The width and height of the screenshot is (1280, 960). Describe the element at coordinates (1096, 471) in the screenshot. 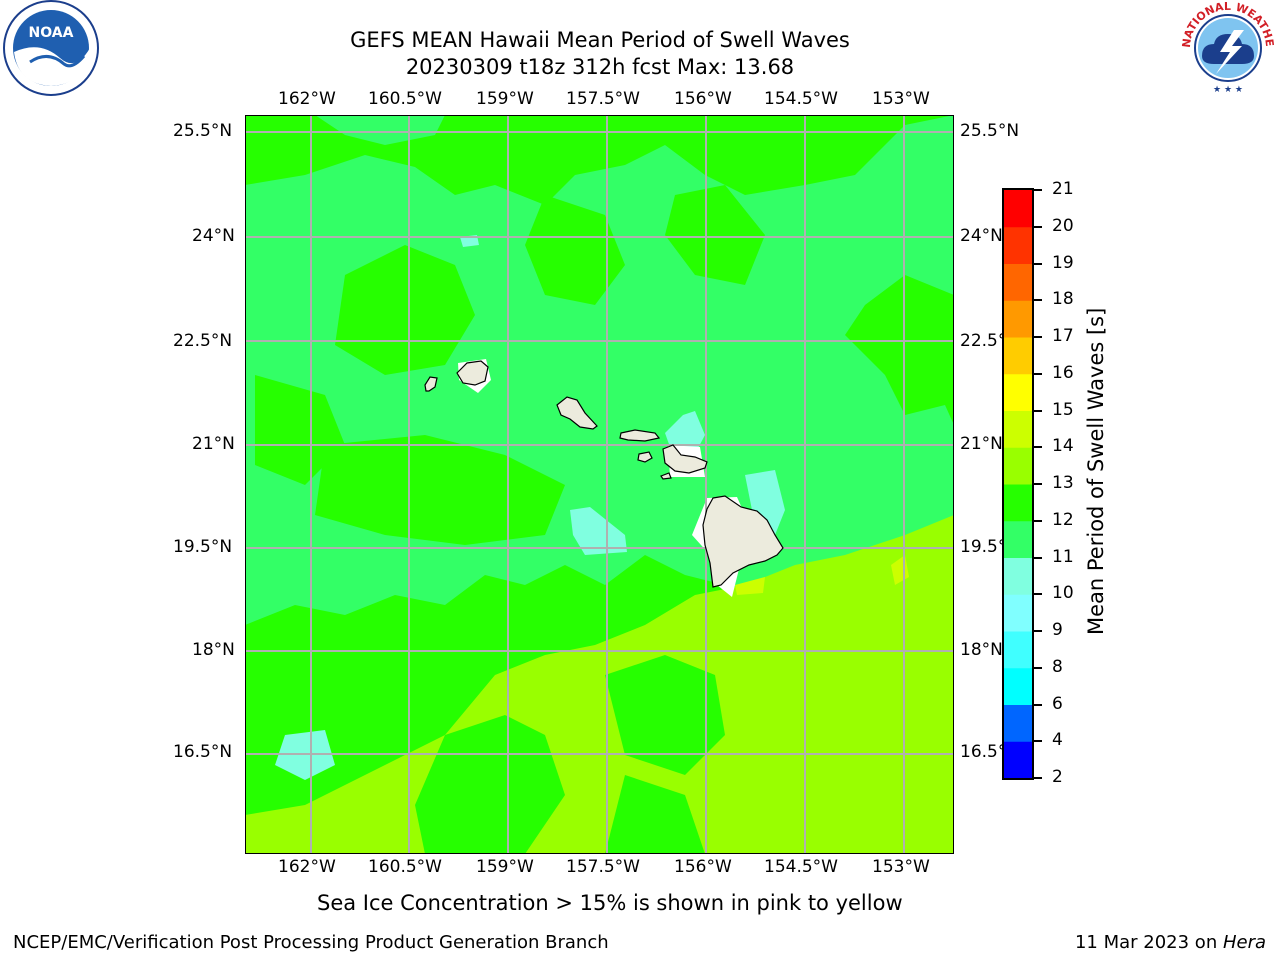

I see `colorbar-label: Mean Period of Swell Waves [s]` at that location.